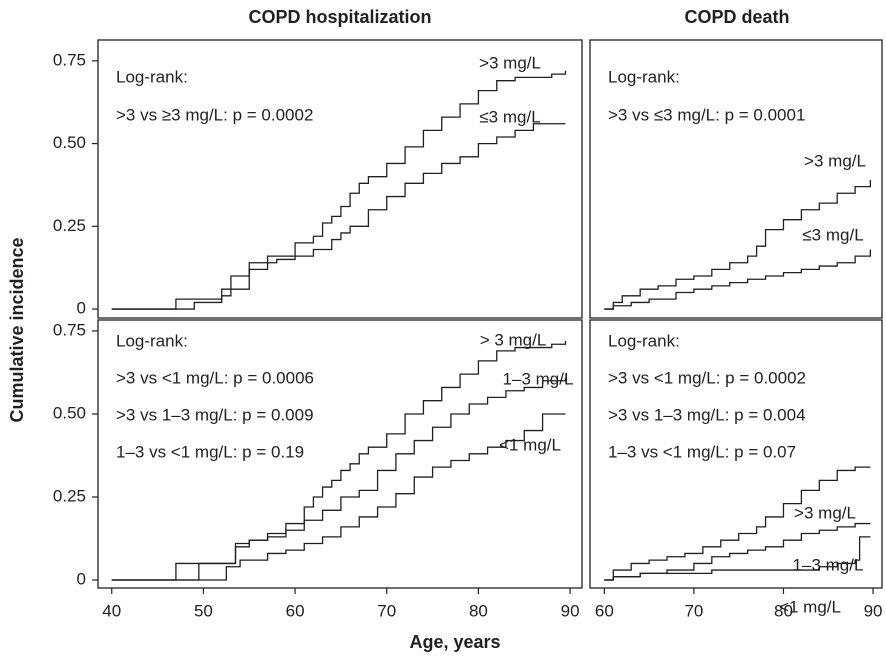 Image resolution: width=886 pixels, height=658 pixels. Describe the element at coordinates (210, 451) in the screenshot. I see `annotation: 1–3 vs <1 mg/L: p = 0.19` at that location.